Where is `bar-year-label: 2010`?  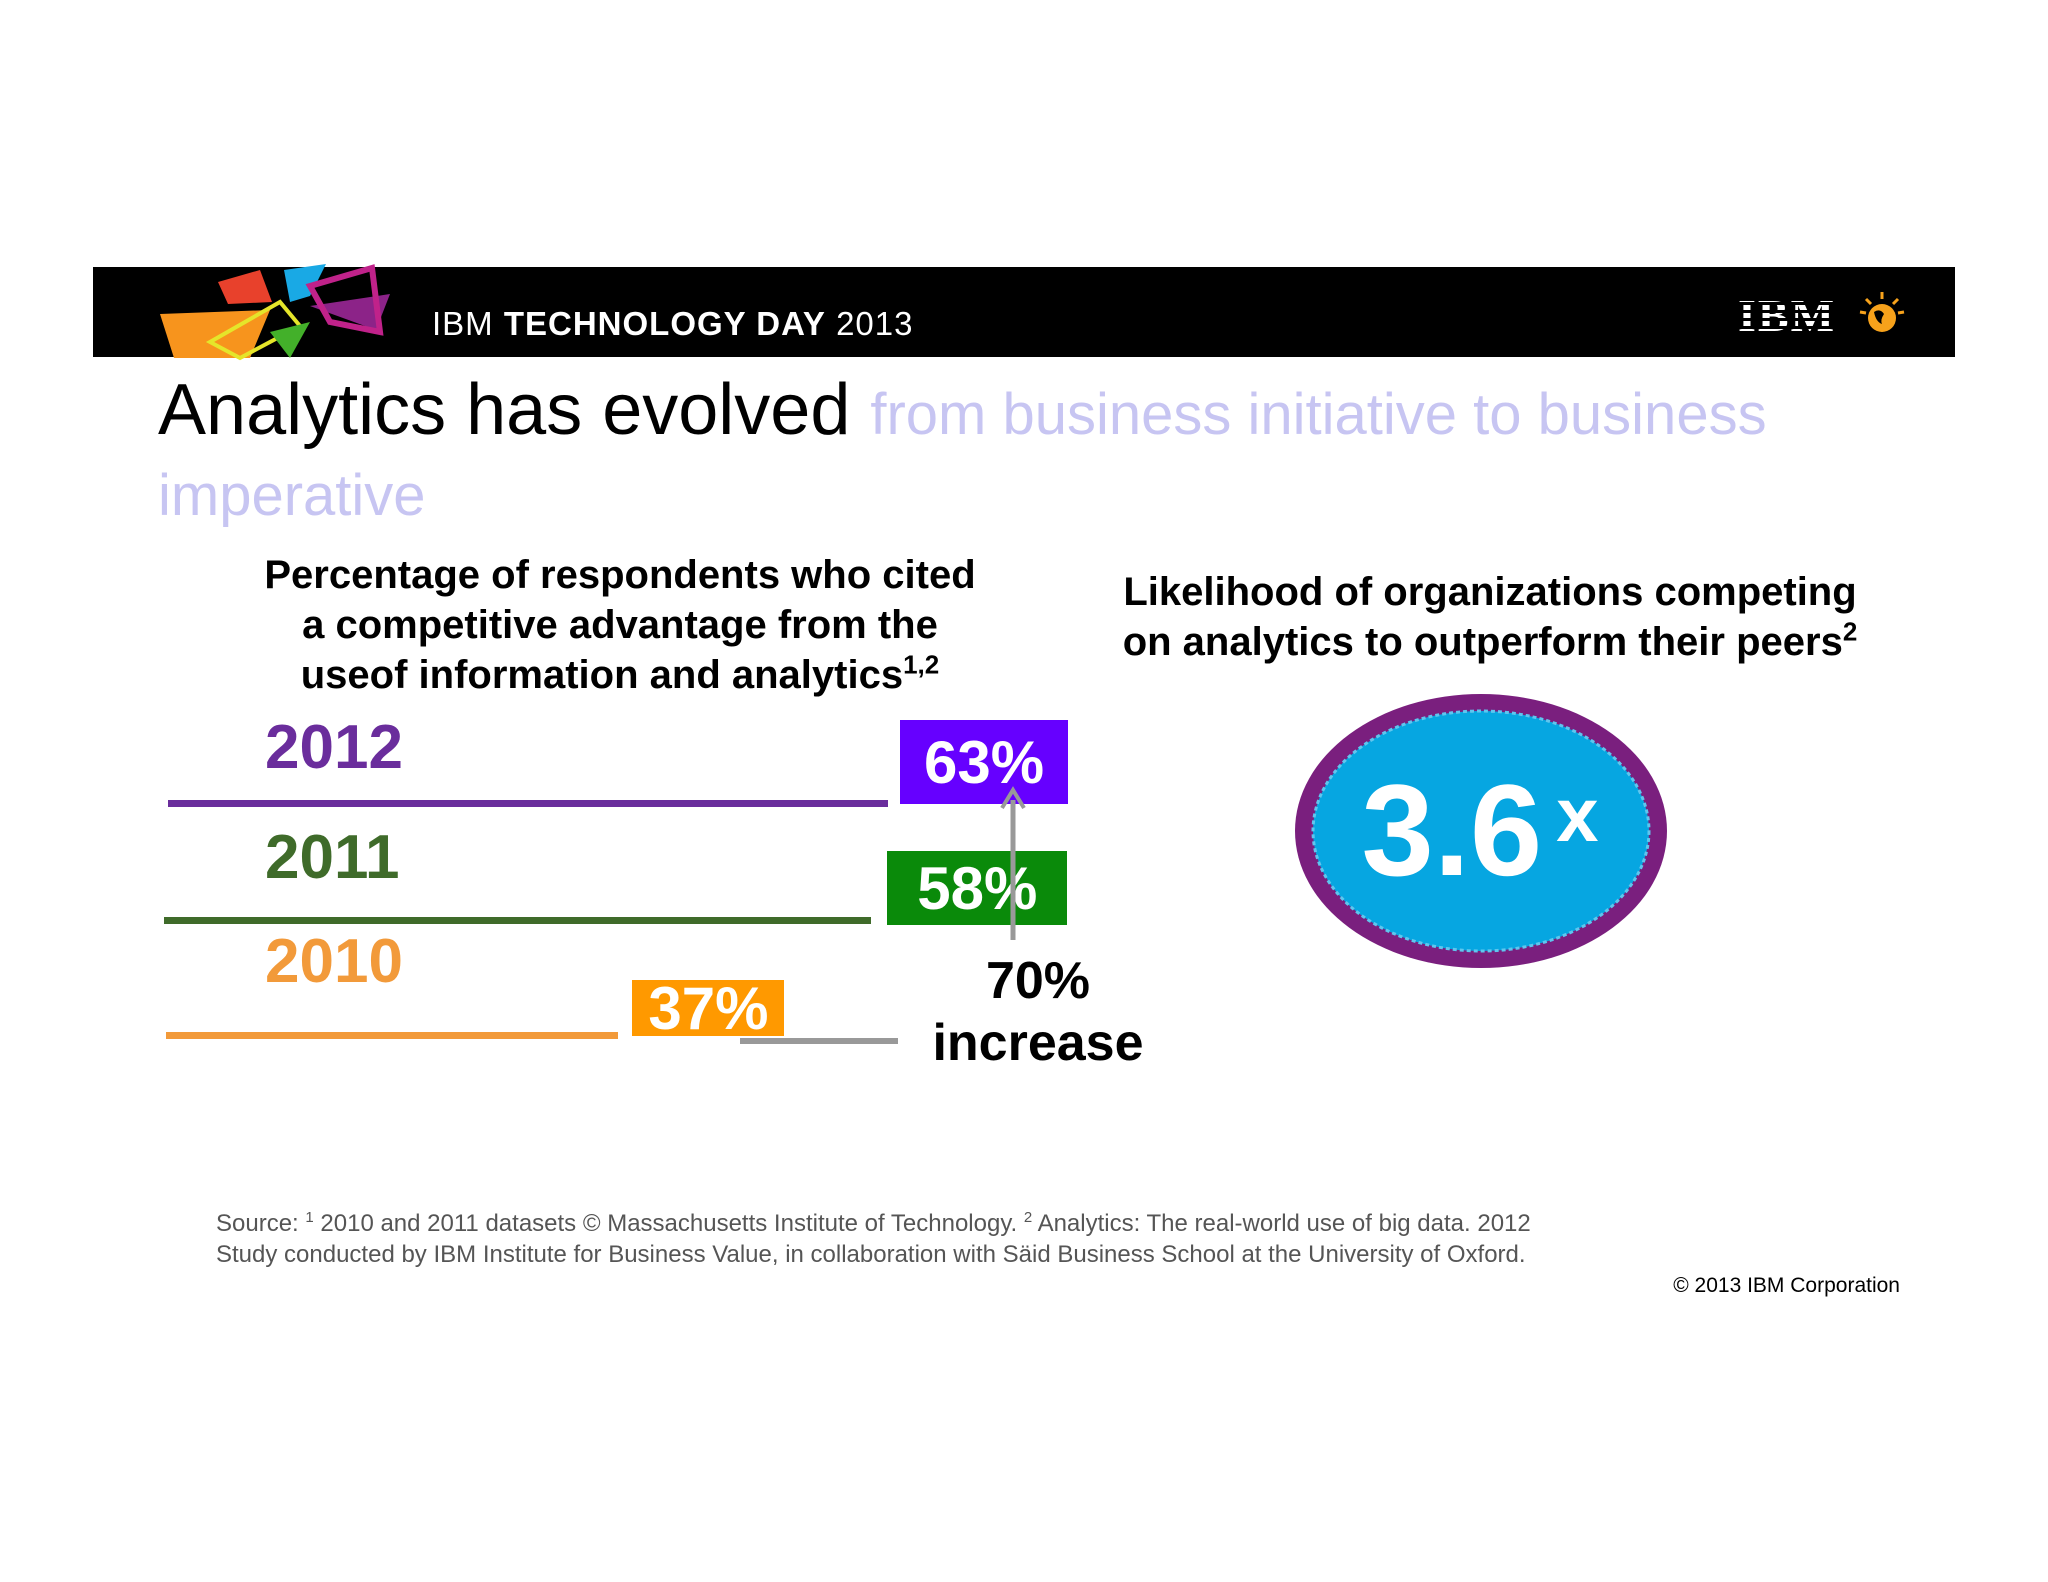 bar-year-label: 2010 is located at coordinates (334, 961).